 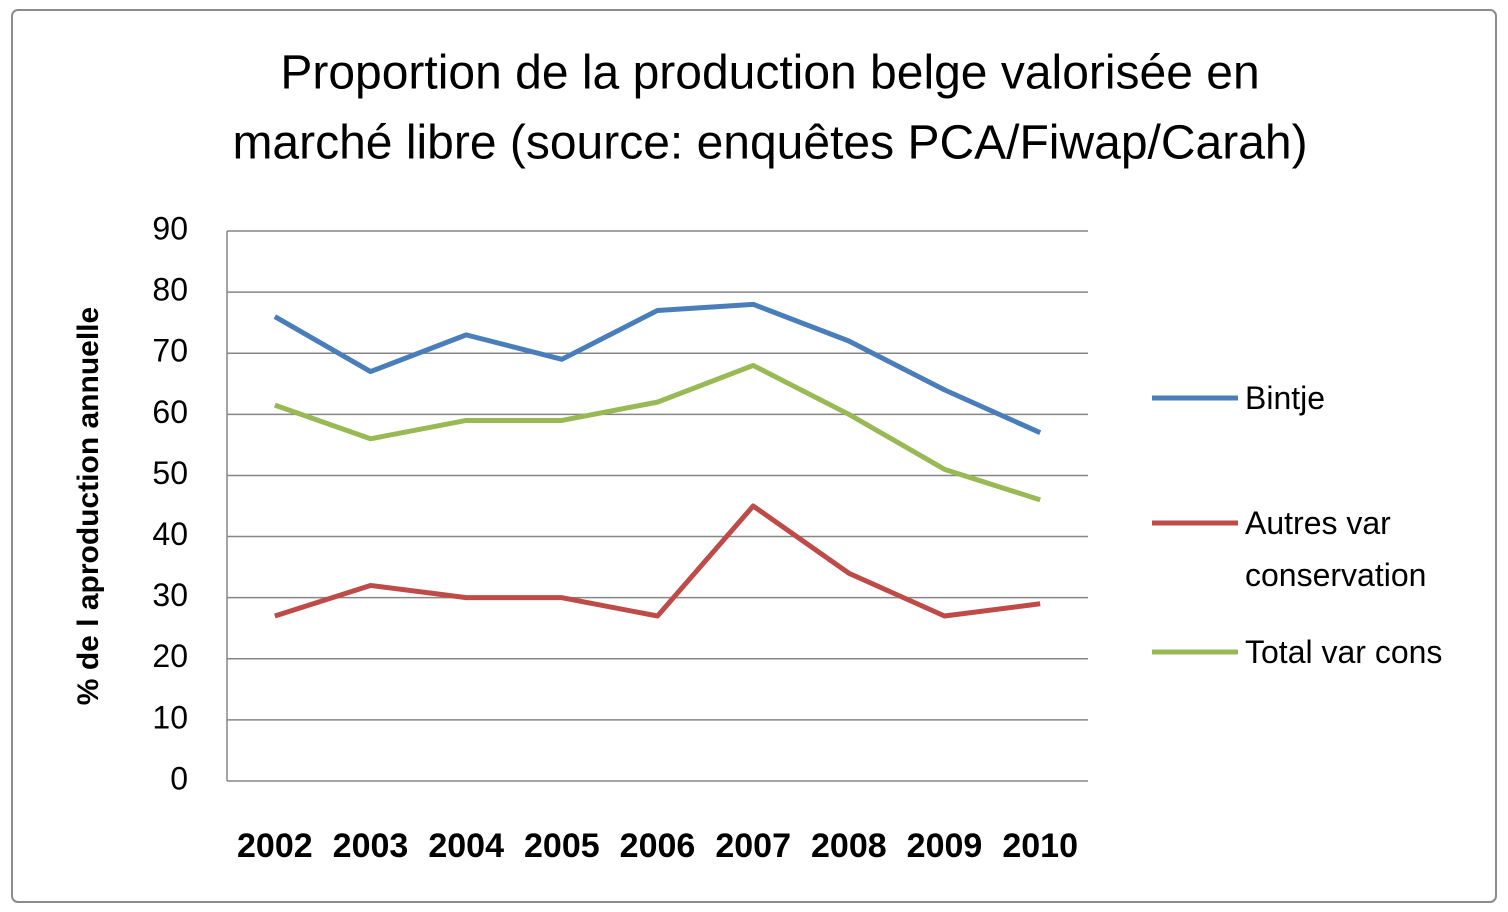 What do you see at coordinates (170, 717) in the screenshot?
I see `y-tick-label: 10` at bounding box center [170, 717].